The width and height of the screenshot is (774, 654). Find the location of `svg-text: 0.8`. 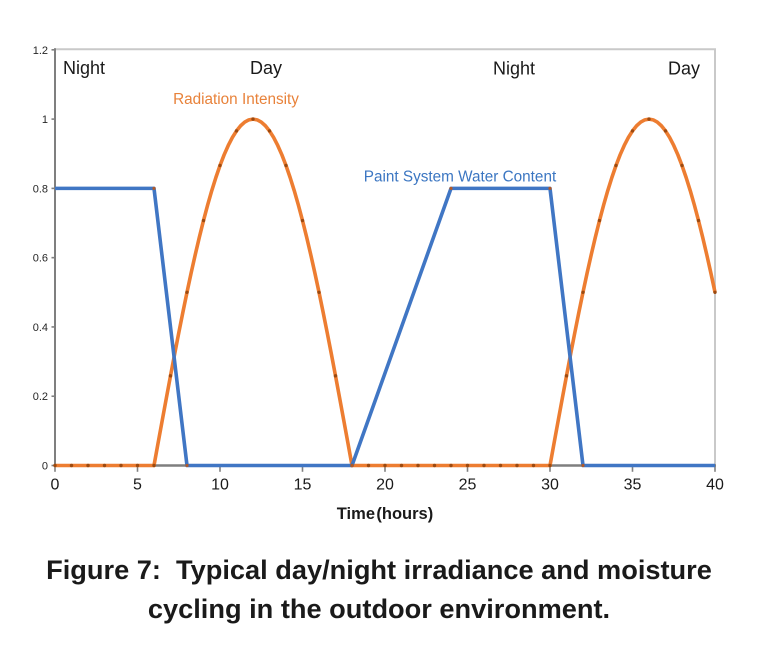

svg-text: 0.8 is located at coordinates (40, 189).